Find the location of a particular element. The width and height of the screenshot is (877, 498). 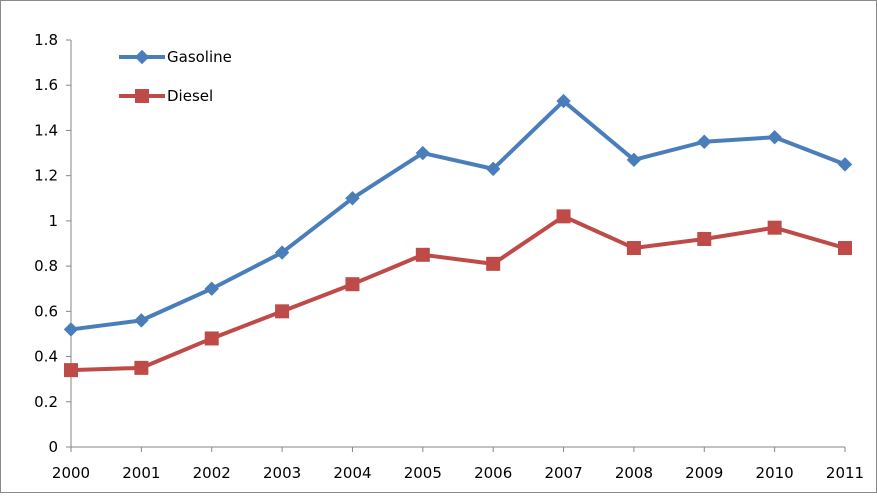

x-tick-label: 2000 is located at coordinates (71, 473).